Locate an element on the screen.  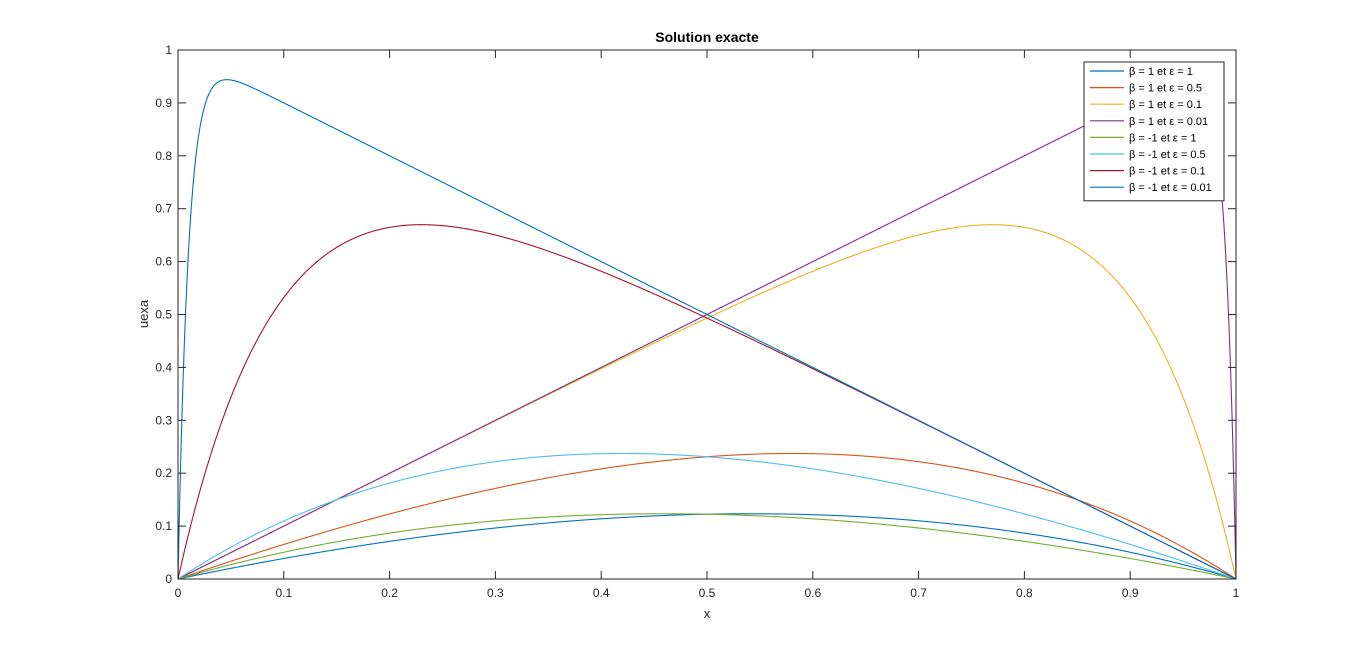
x-tick-label: 1 is located at coordinates (1236, 593).